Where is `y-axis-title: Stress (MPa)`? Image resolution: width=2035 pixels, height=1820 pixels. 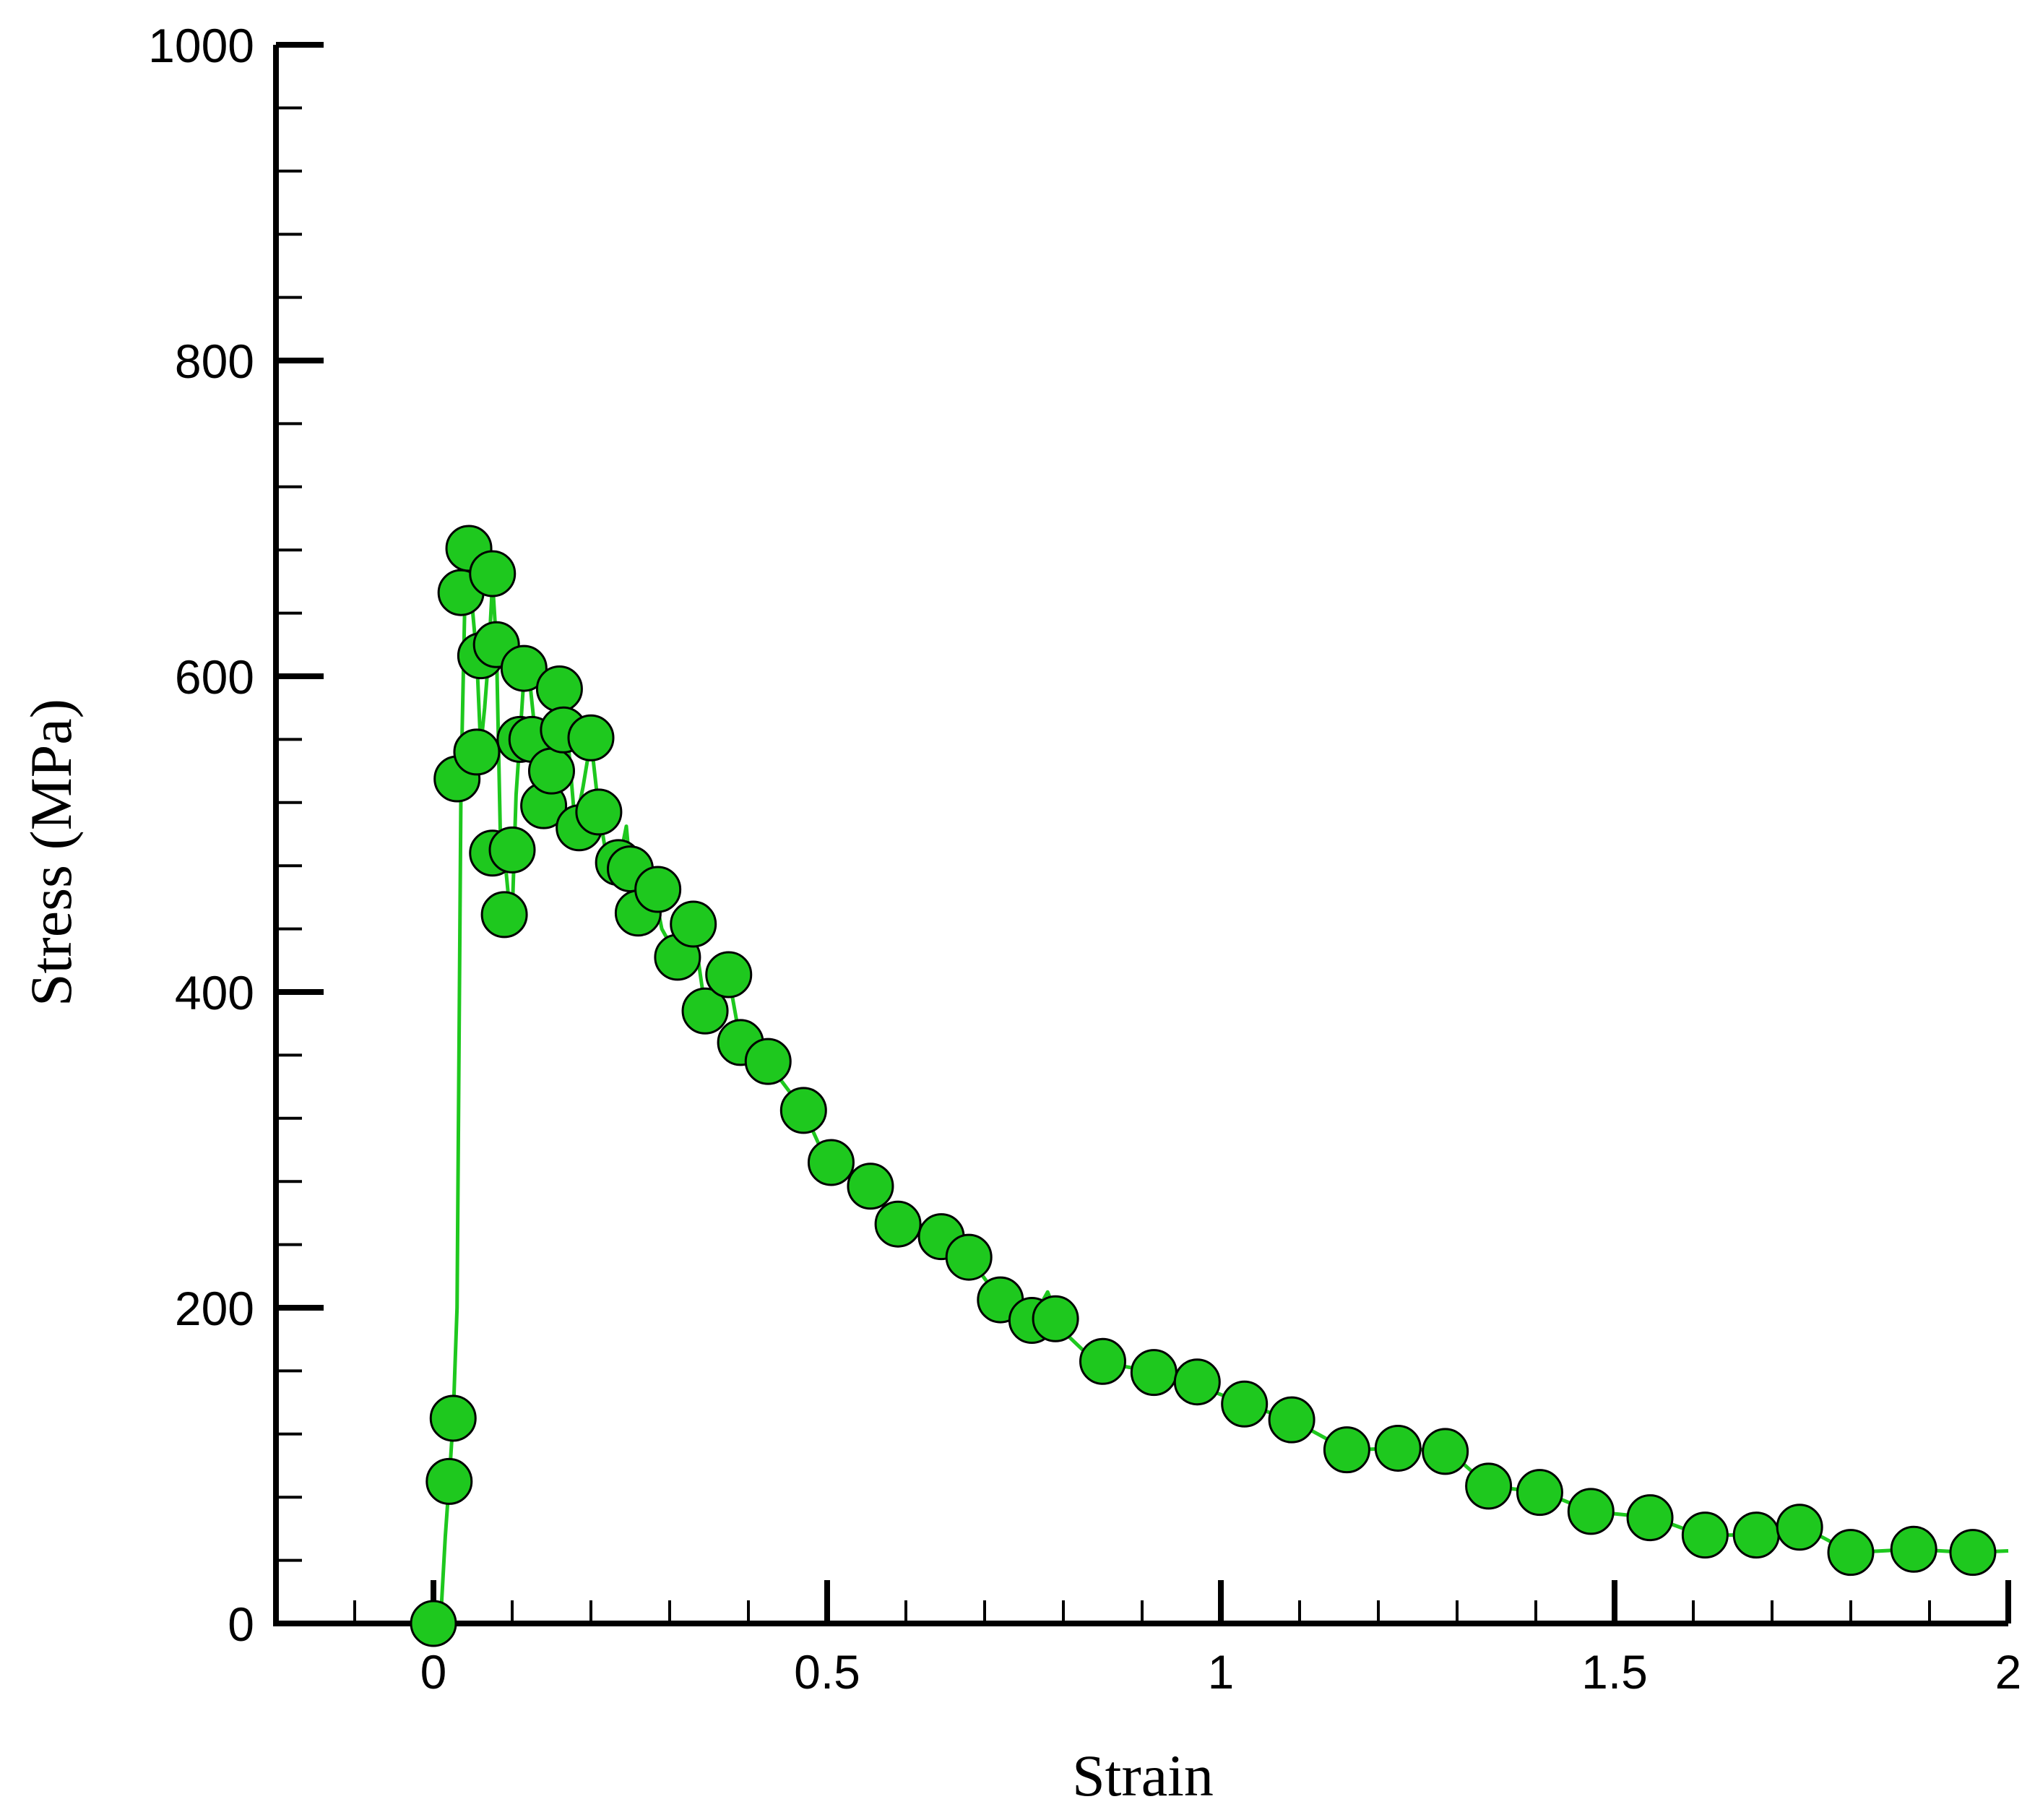 y-axis-title: Stress (MPa) is located at coordinates (51, 853).